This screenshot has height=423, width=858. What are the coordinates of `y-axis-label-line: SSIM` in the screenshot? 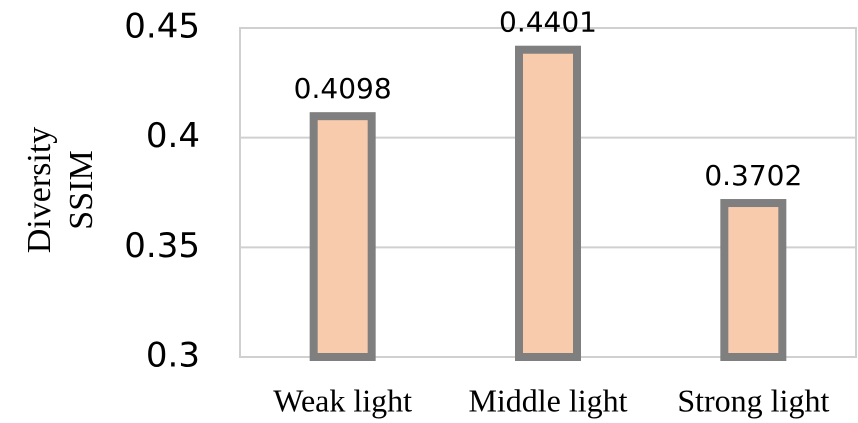 It's located at (81, 189).